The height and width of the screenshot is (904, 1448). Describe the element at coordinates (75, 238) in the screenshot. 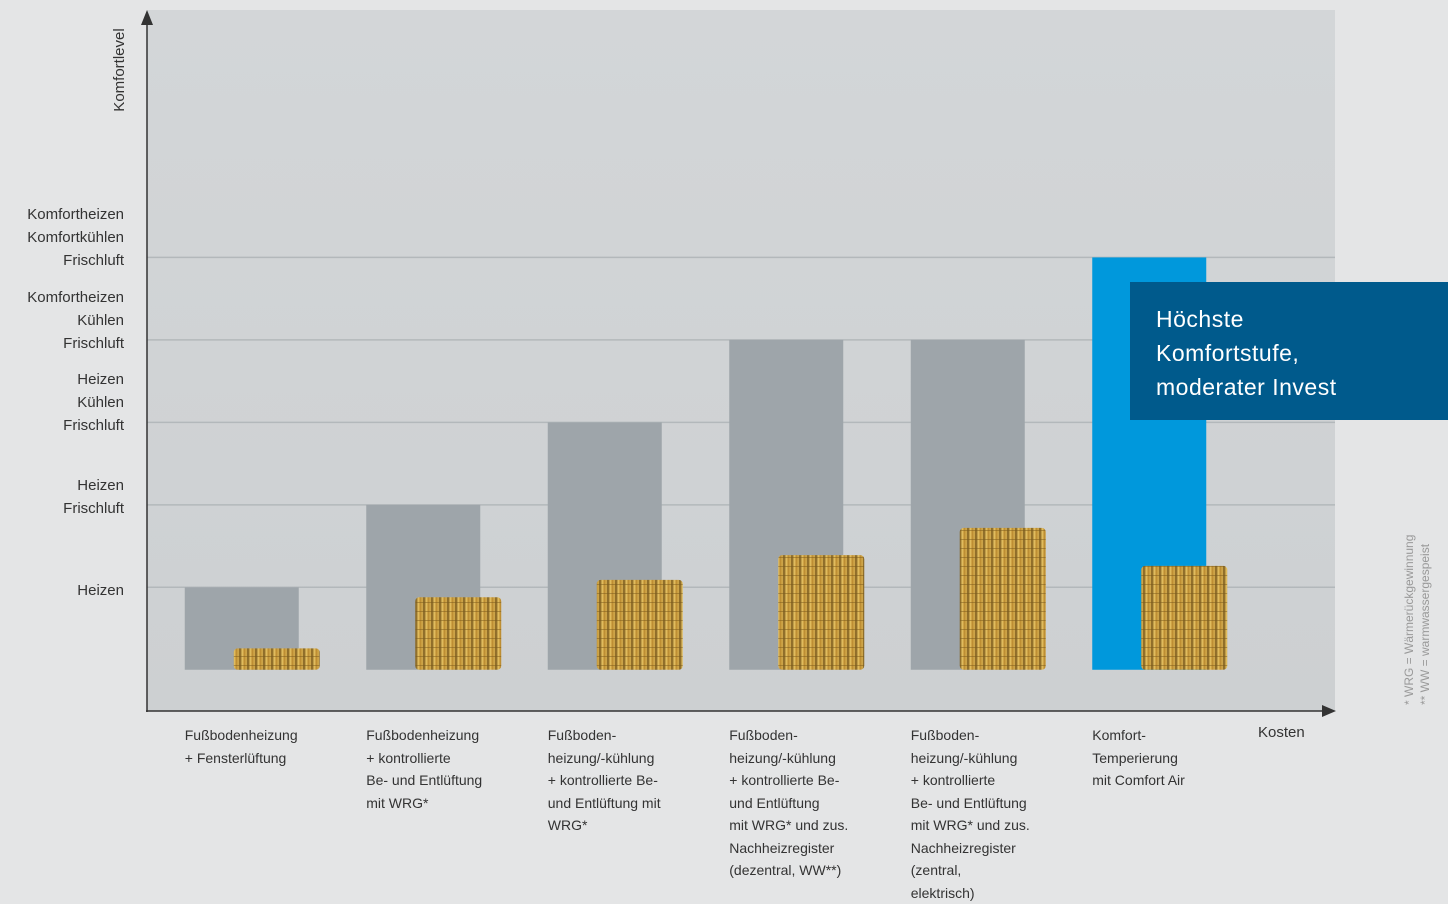

I see `y-tick-label: Komfortheizen Komfortkühlen Frischluft` at that location.